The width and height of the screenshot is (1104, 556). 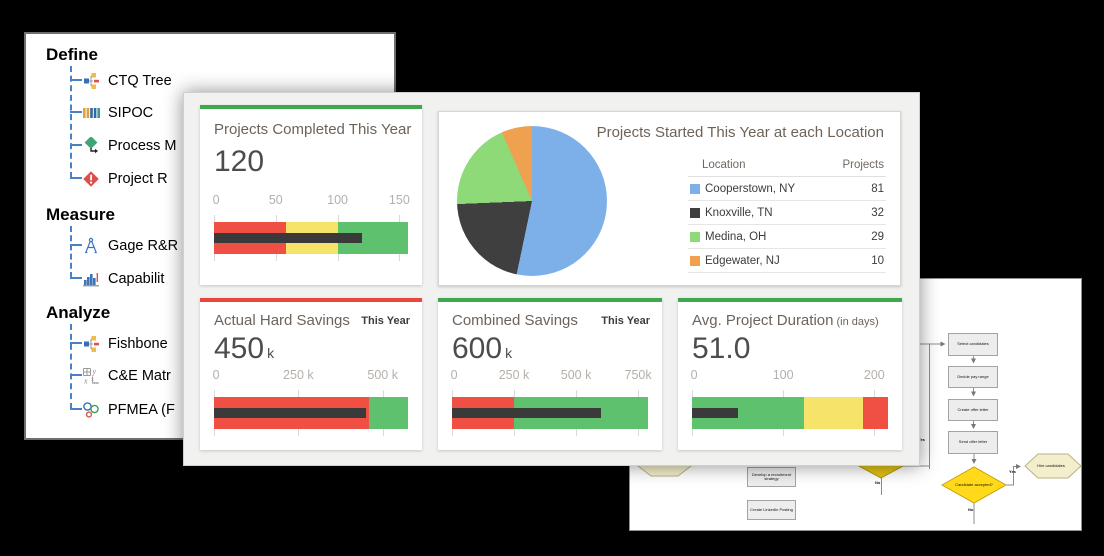 I want to click on card-title: Combined Savings, so click(x=515, y=320).